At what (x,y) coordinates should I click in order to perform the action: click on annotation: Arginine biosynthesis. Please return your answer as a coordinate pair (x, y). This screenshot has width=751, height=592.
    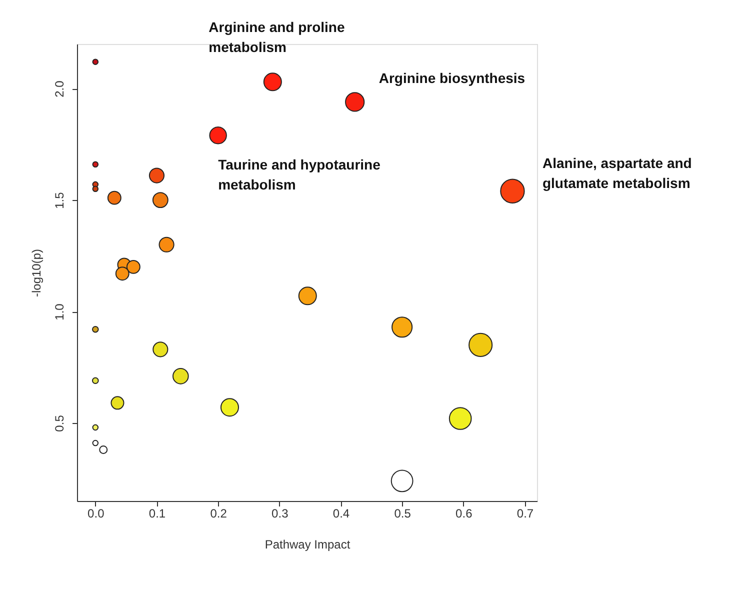
    Looking at the image, I should click on (452, 78).